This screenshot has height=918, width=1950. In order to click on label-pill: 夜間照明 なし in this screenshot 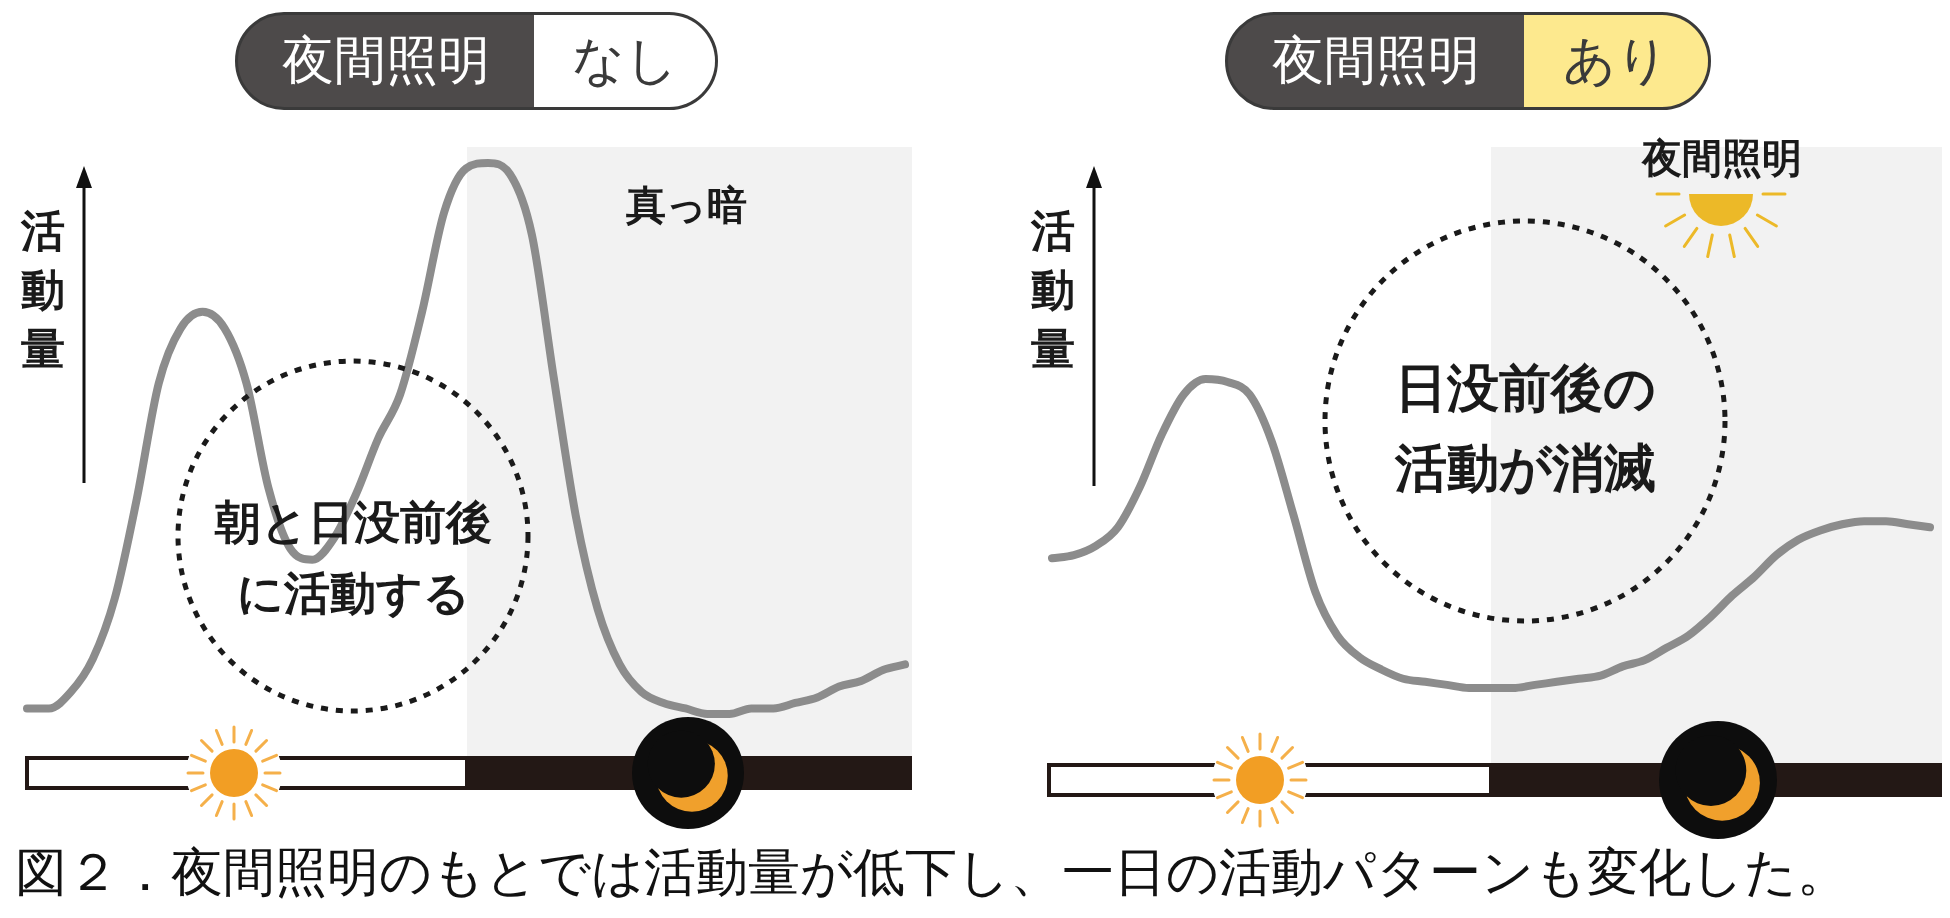, I will do `click(476, 61)`.